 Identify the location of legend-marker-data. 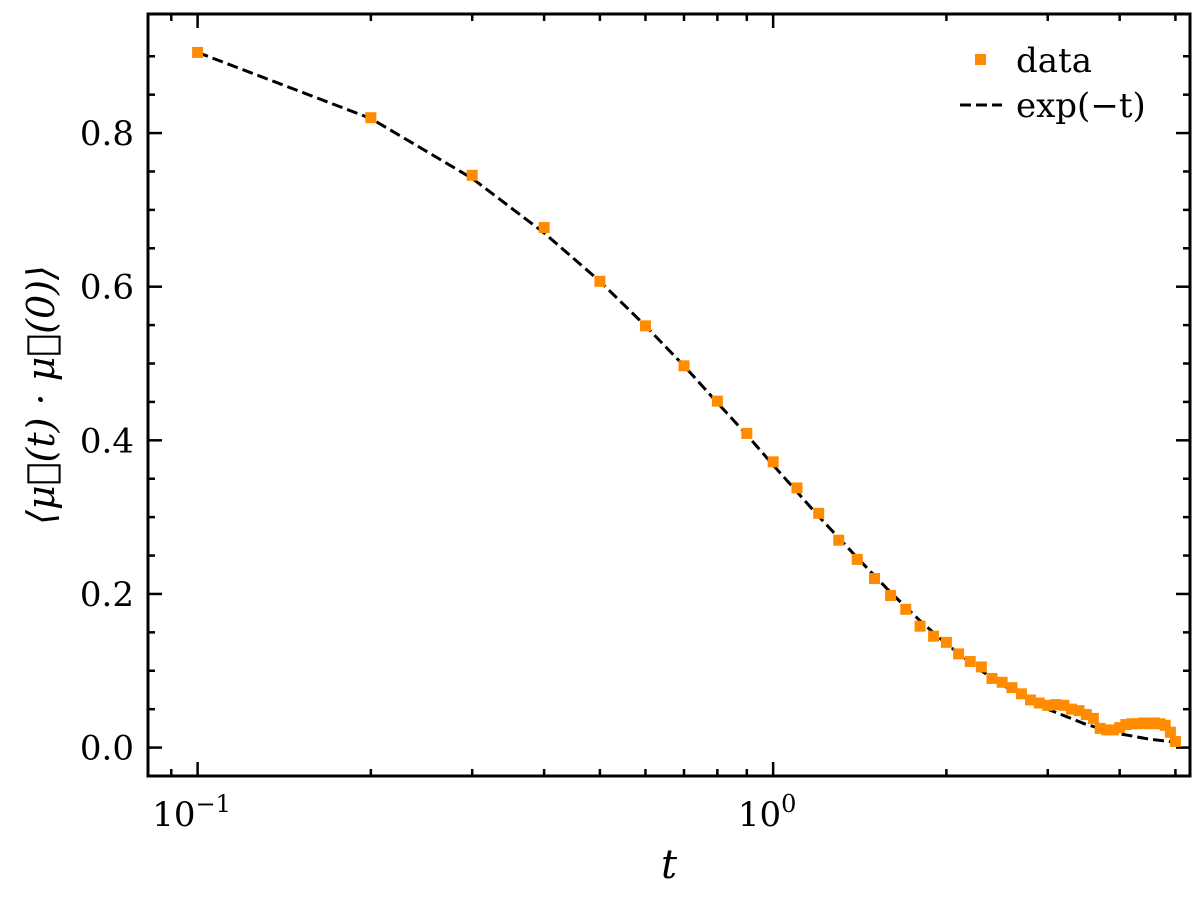
(980, 59).